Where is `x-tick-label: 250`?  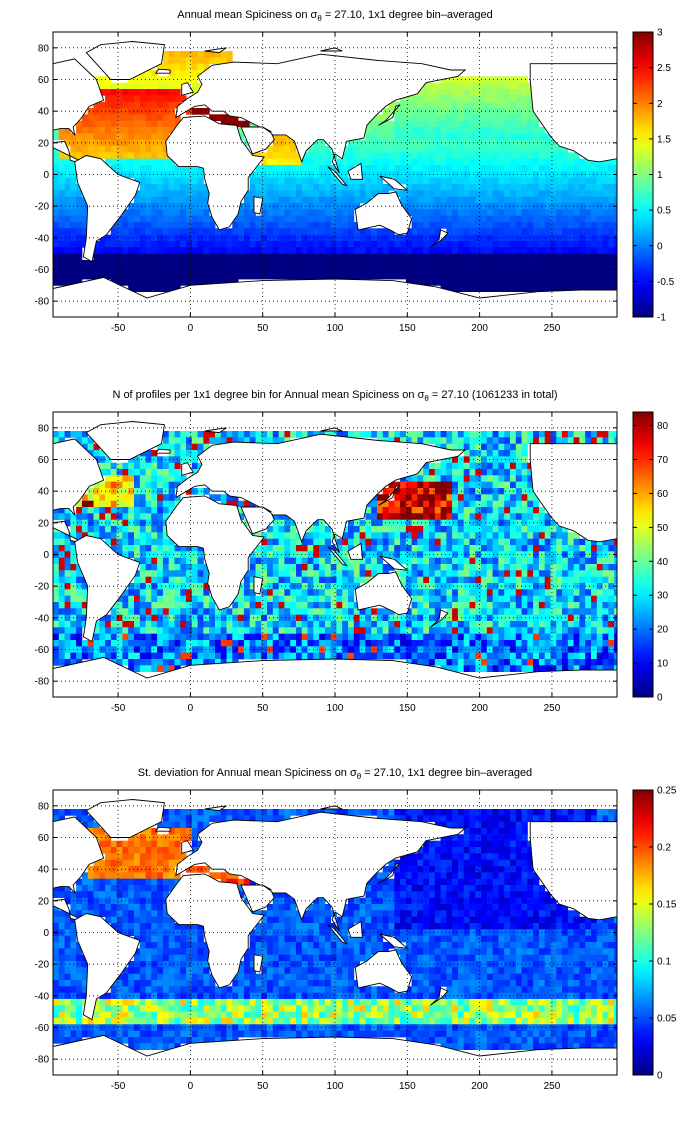 x-tick-label: 250 is located at coordinates (552, 708).